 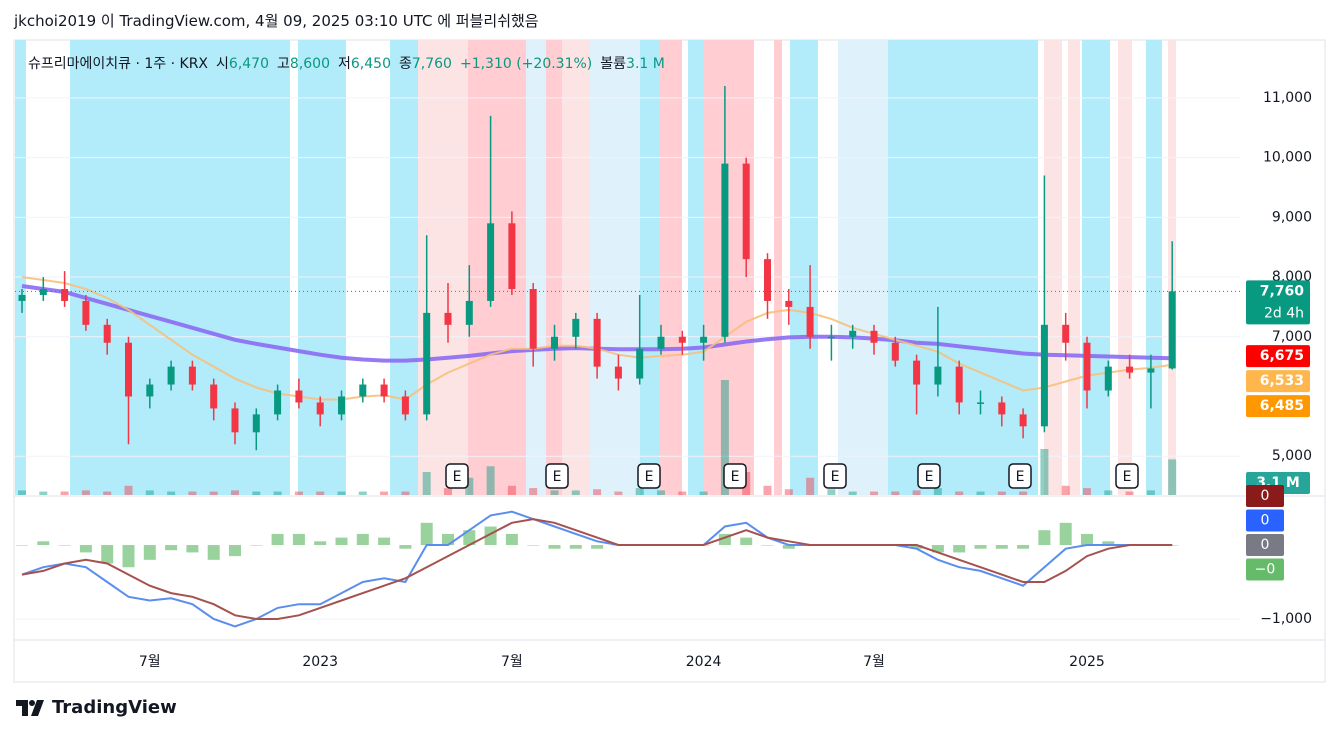 What do you see at coordinates (370, 64) in the screenshot?
I see `ohlc-value: 6,450` at bounding box center [370, 64].